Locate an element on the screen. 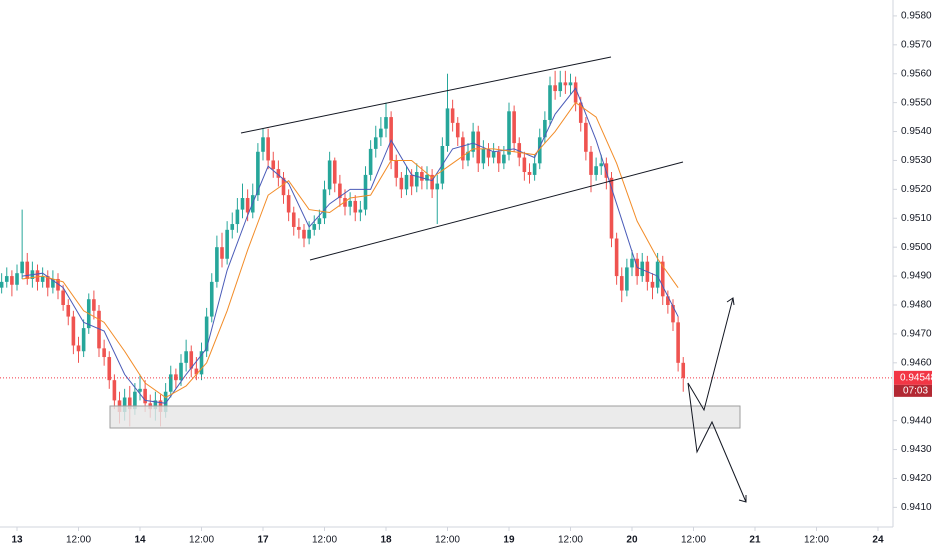 This screenshot has width=932, height=550. channel-upper is located at coordinates (426, 95).